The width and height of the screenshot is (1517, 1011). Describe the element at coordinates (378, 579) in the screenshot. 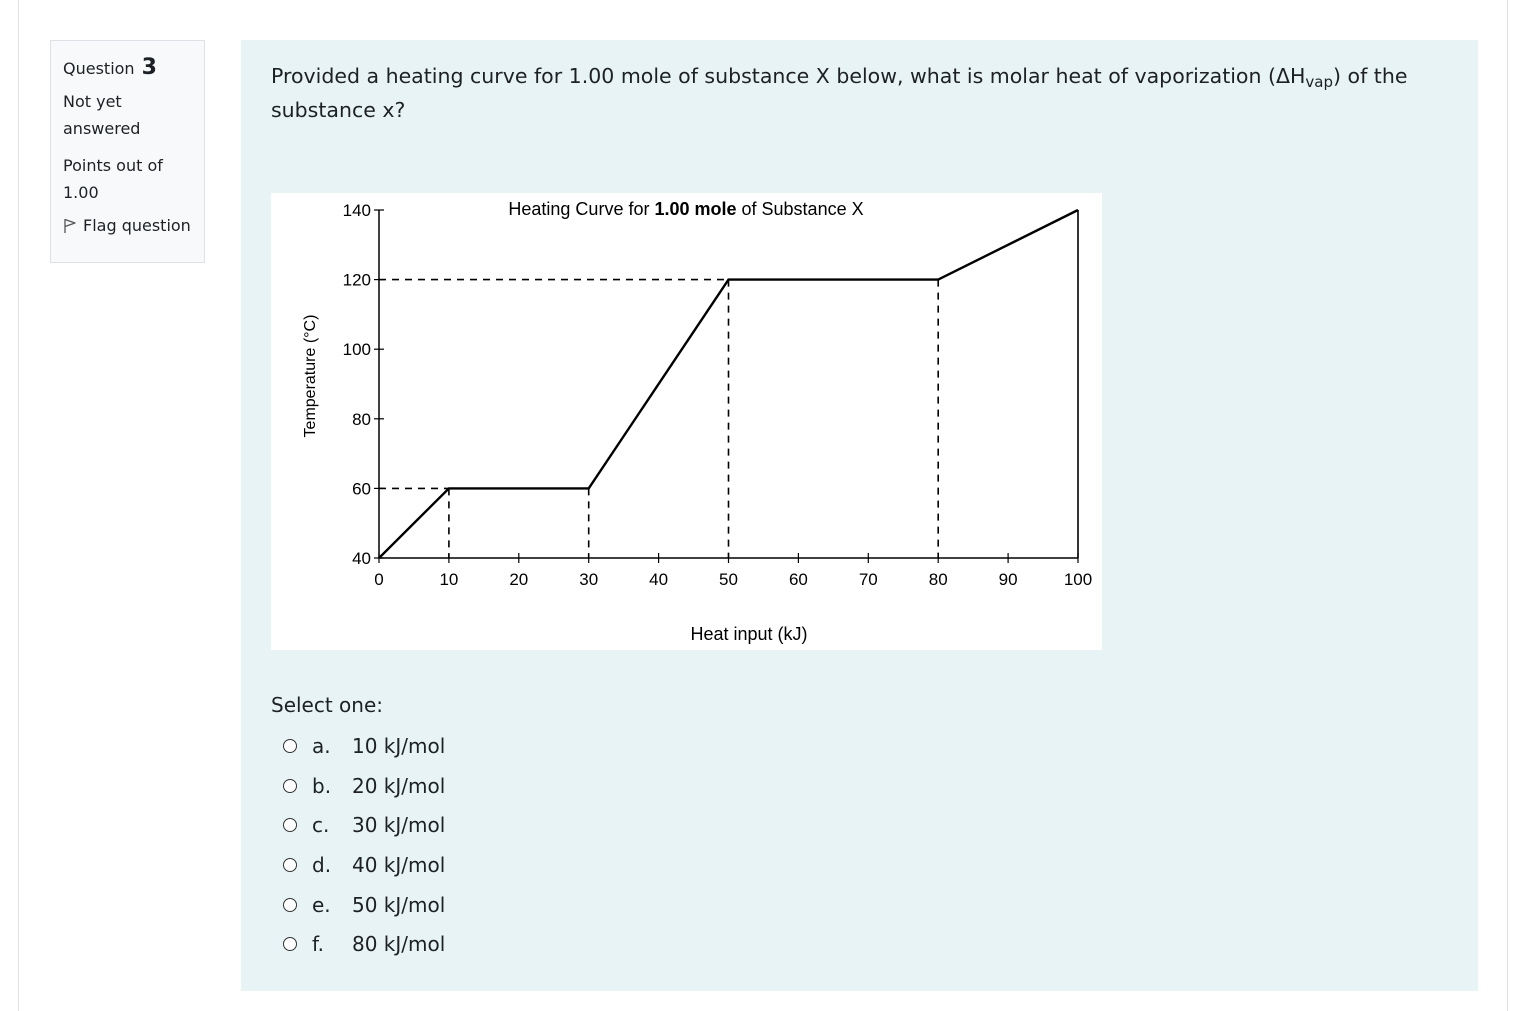

I see `x-tick-label: 0` at that location.